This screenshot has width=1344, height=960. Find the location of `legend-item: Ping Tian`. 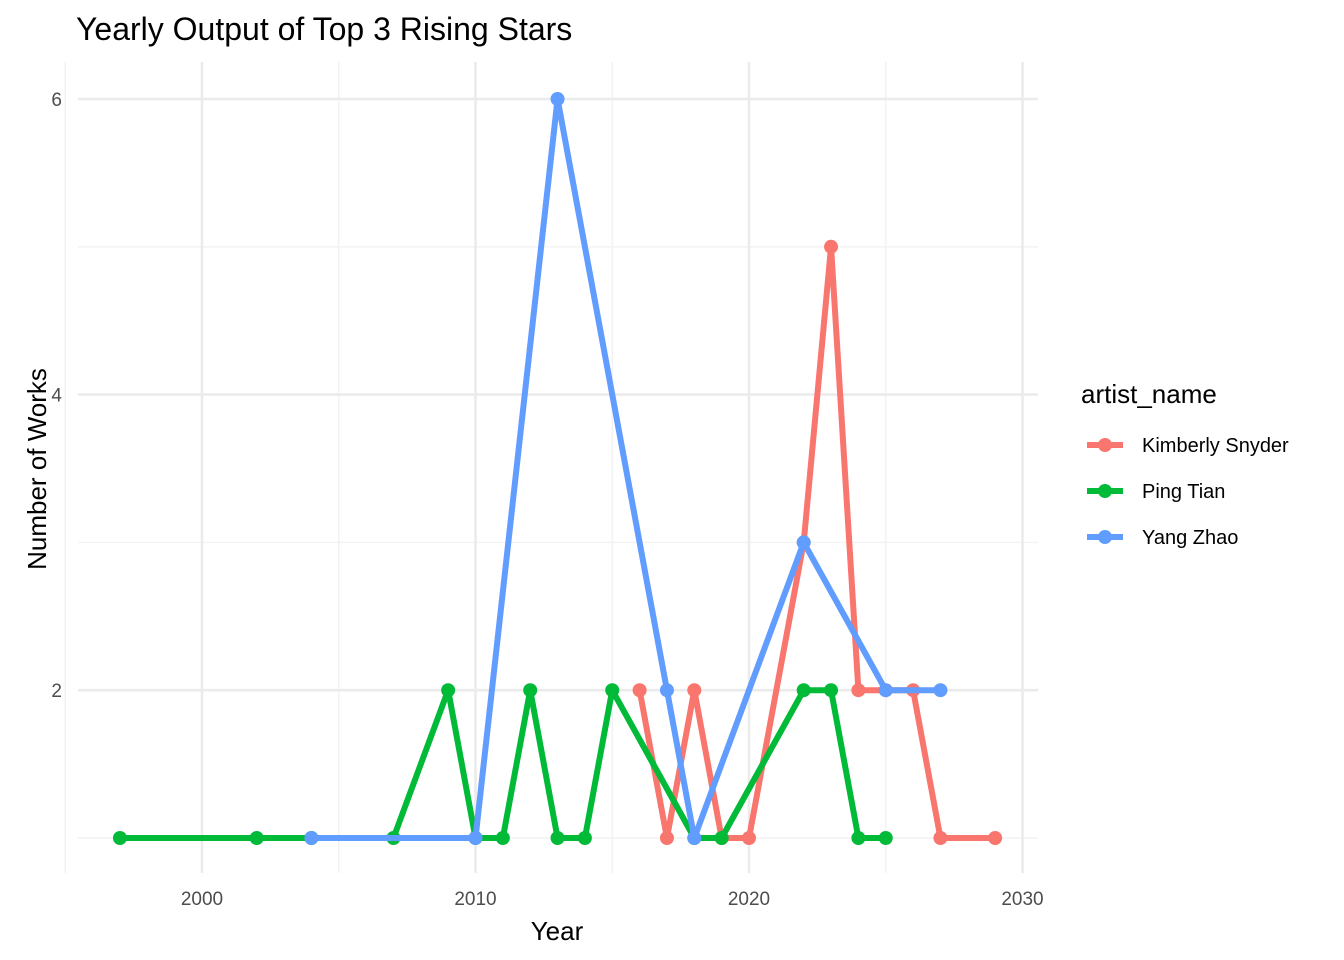

legend-item: Ping Tian is located at coordinates (1156, 492).